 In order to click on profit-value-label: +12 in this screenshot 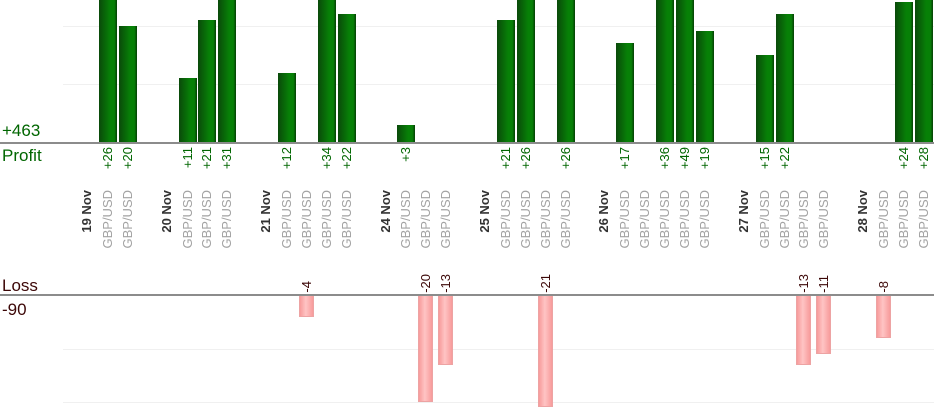, I will do `click(286, 158)`.